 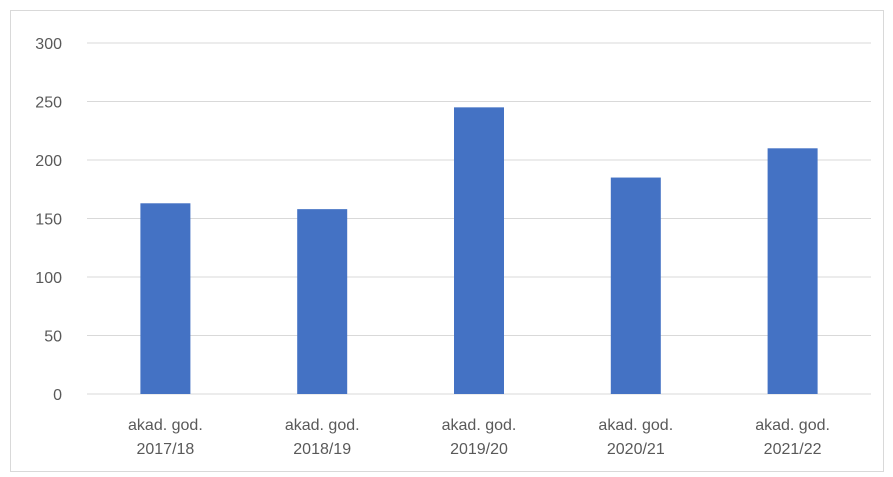 What do you see at coordinates (48, 44) in the screenshot?
I see `y-tick-label: 300` at bounding box center [48, 44].